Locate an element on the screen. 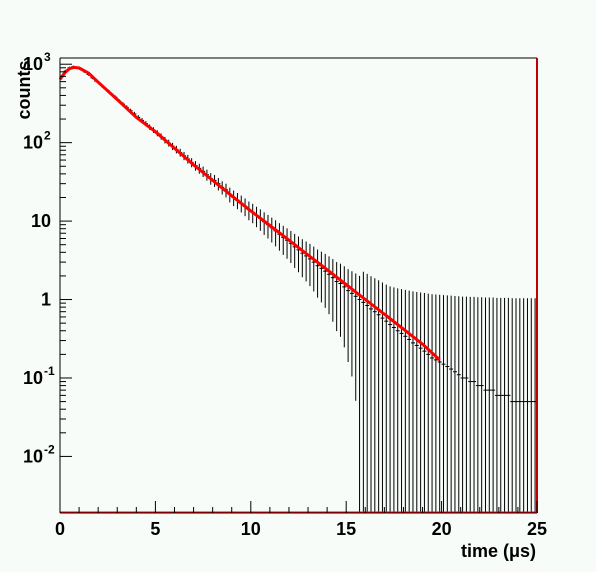  x-axis-title: time (μs) is located at coordinates (498, 551).